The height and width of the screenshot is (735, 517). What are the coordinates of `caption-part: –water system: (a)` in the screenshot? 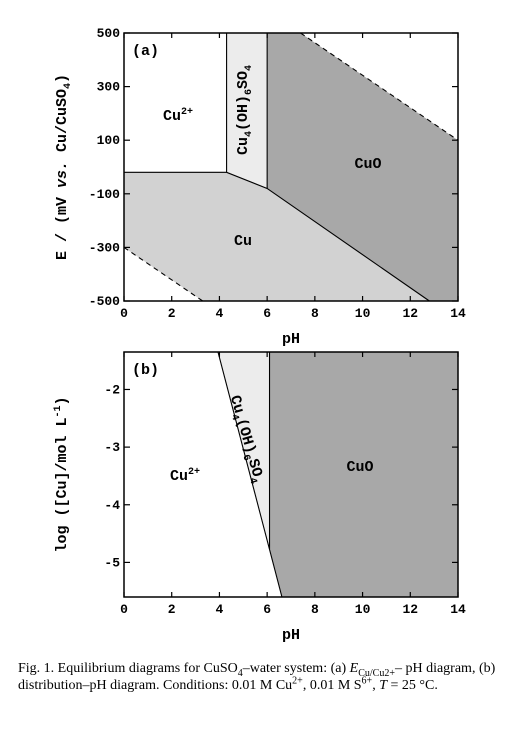 It's located at (296, 668).